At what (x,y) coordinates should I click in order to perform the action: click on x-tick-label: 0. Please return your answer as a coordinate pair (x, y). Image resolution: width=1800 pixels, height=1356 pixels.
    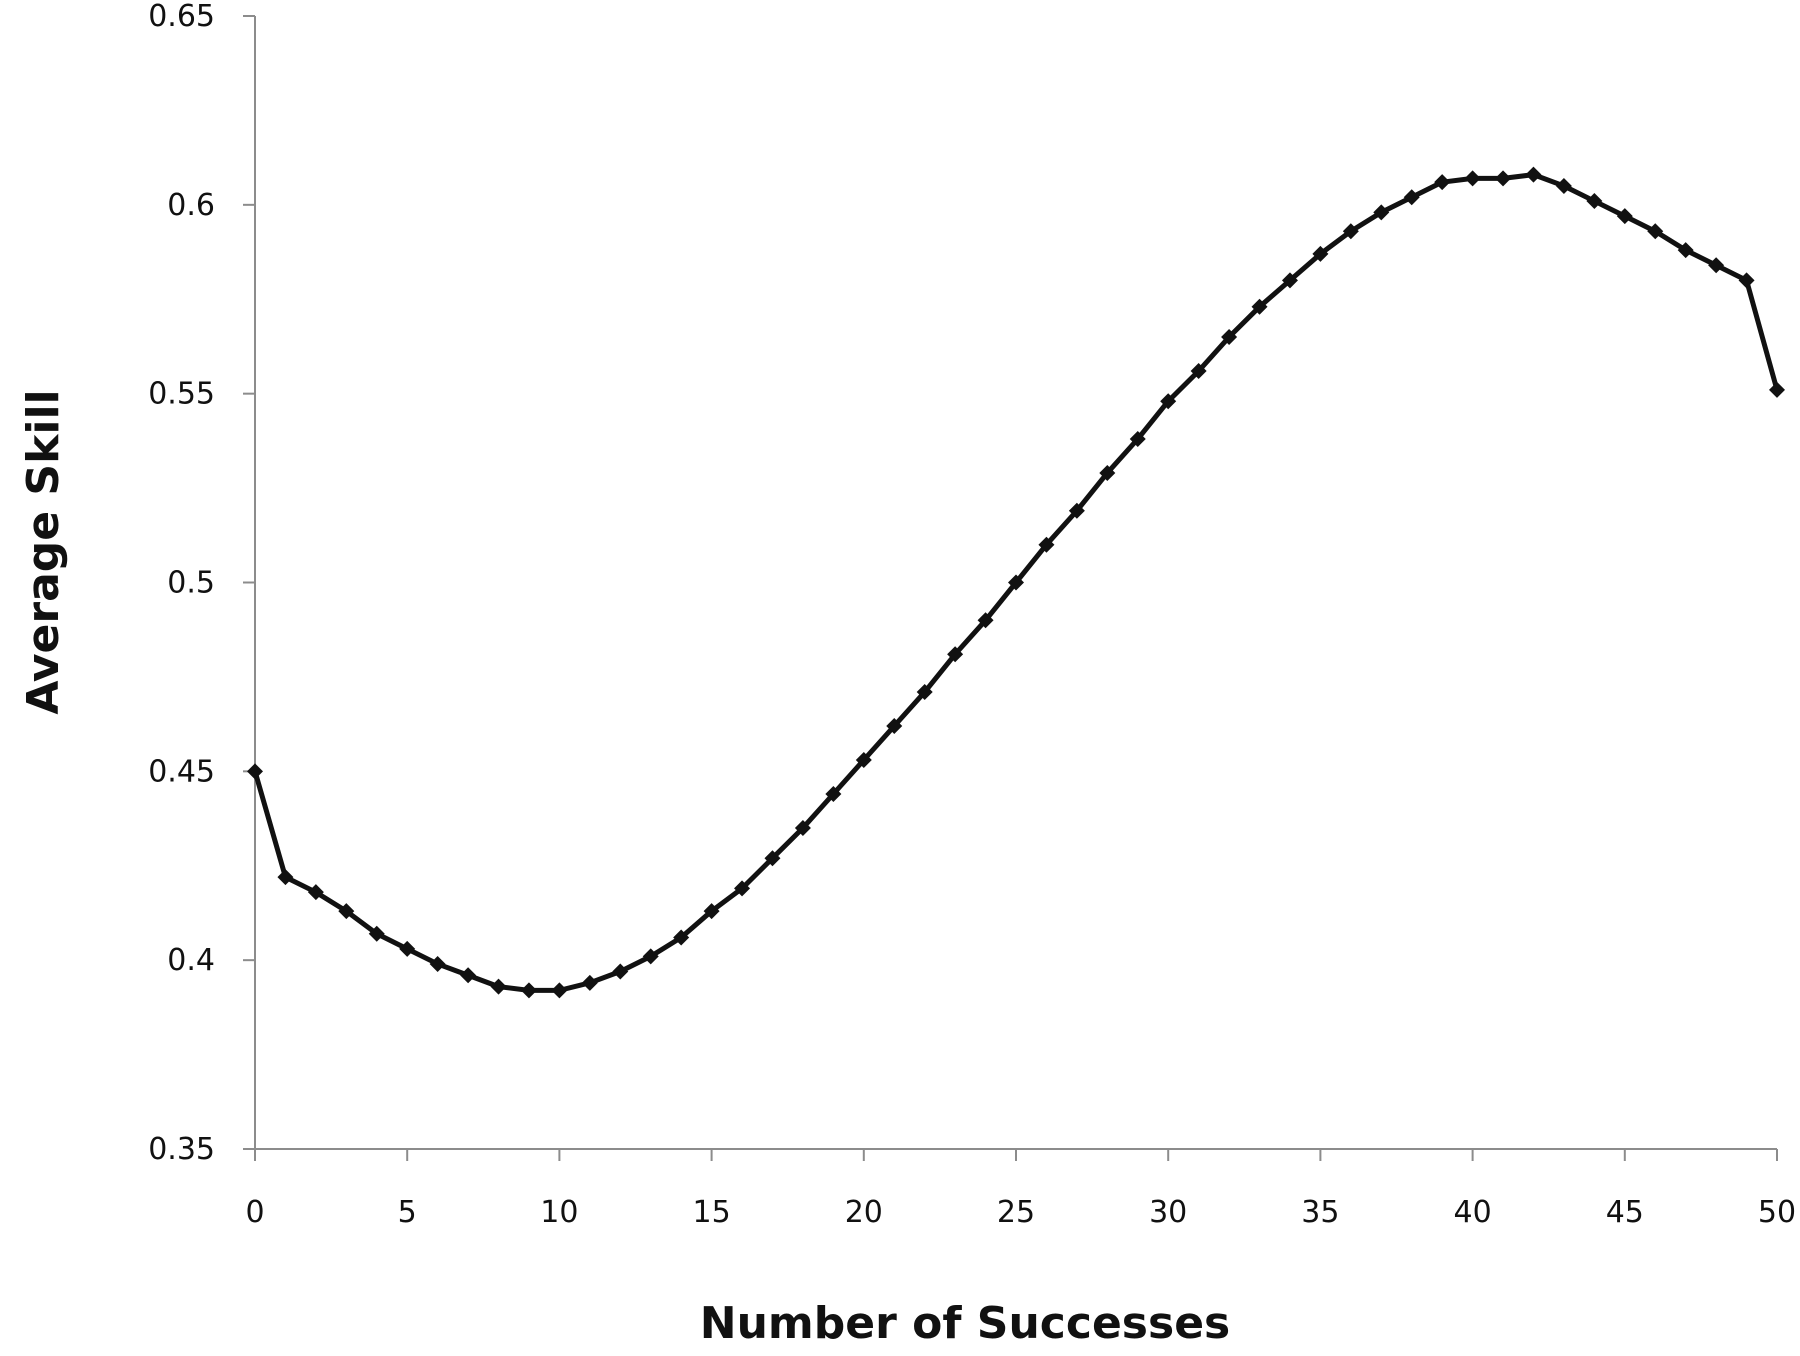
    Looking at the image, I should click on (254, 1212).